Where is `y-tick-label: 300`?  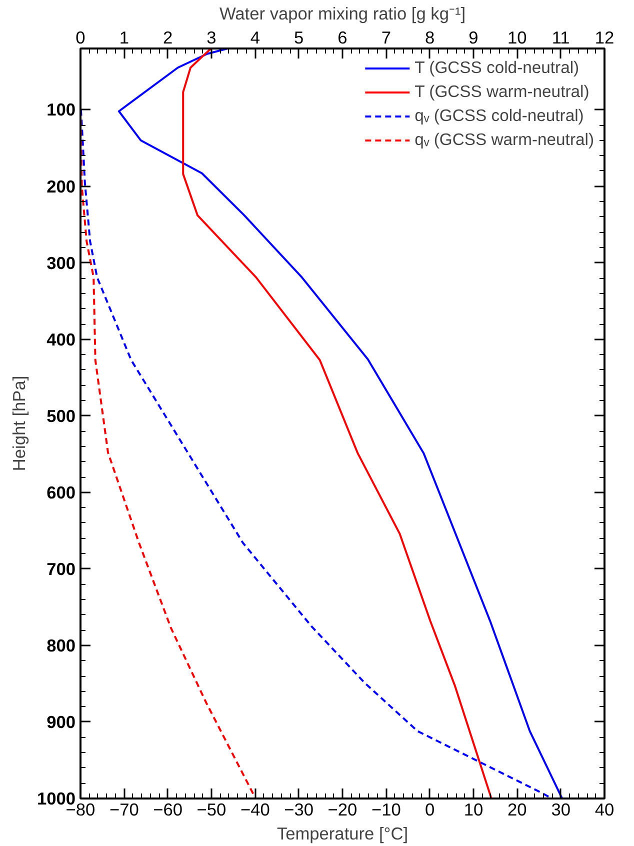
y-tick-label: 300 is located at coordinates (61, 262).